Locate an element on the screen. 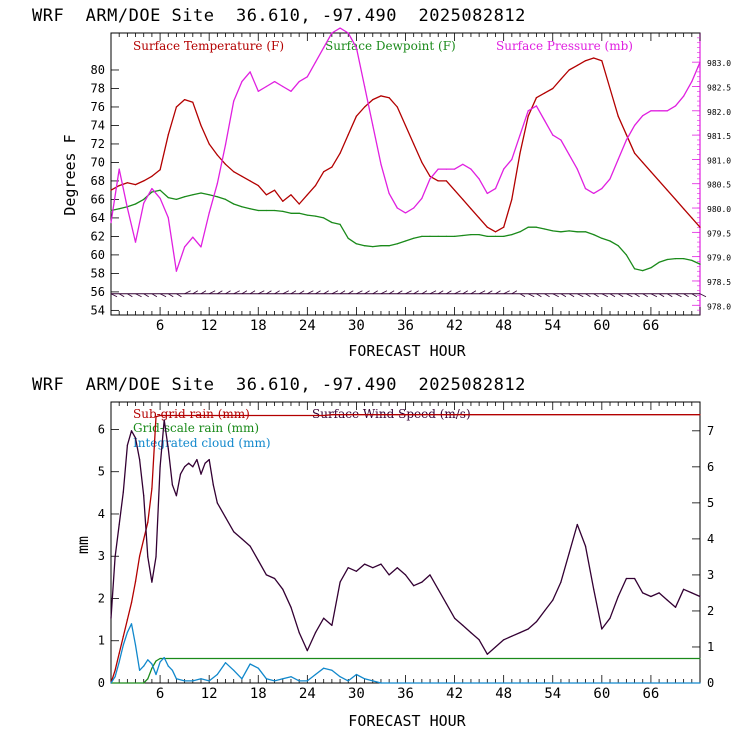  y2-tick-label: 2 is located at coordinates (710, 611).